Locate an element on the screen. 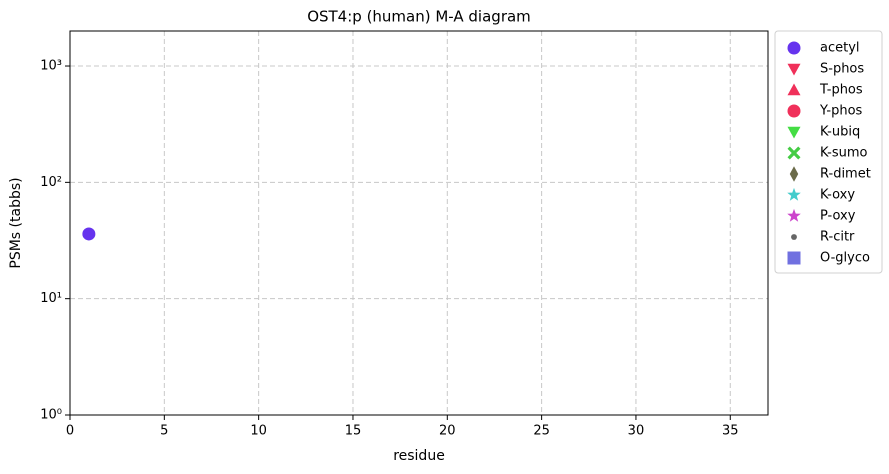 This screenshot has width=889, height=474. data-point is located at coordinates (89, 234).